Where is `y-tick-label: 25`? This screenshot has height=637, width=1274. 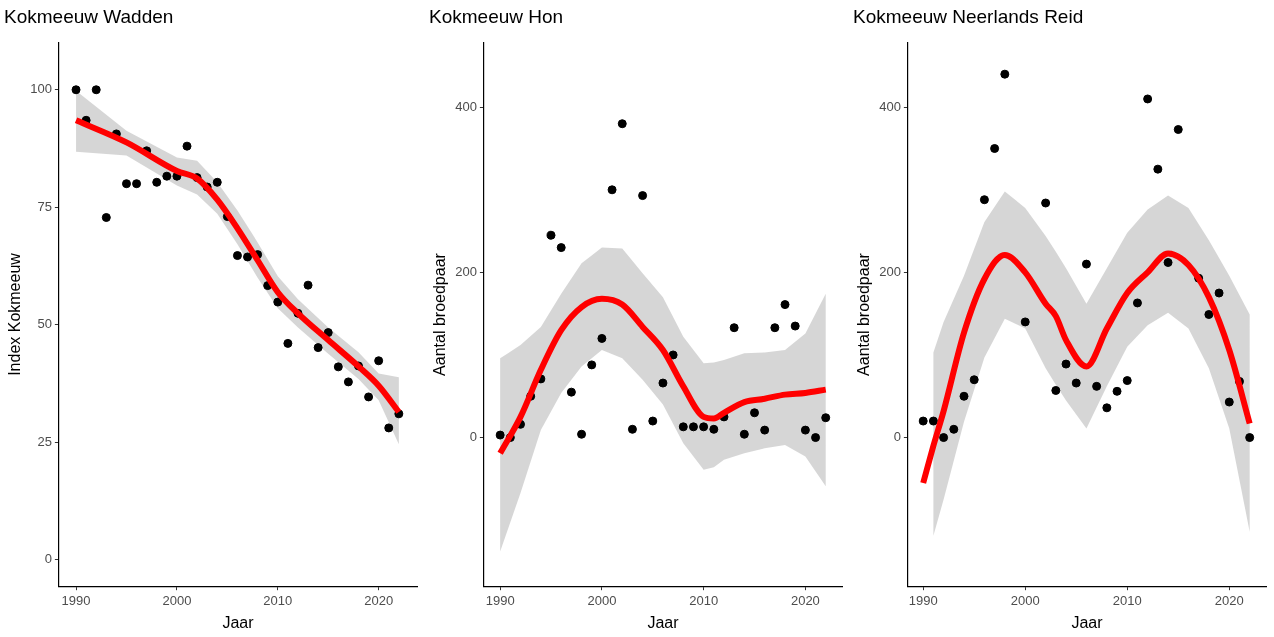
y-tick-label: 25 is located at coordinates (44, 441).